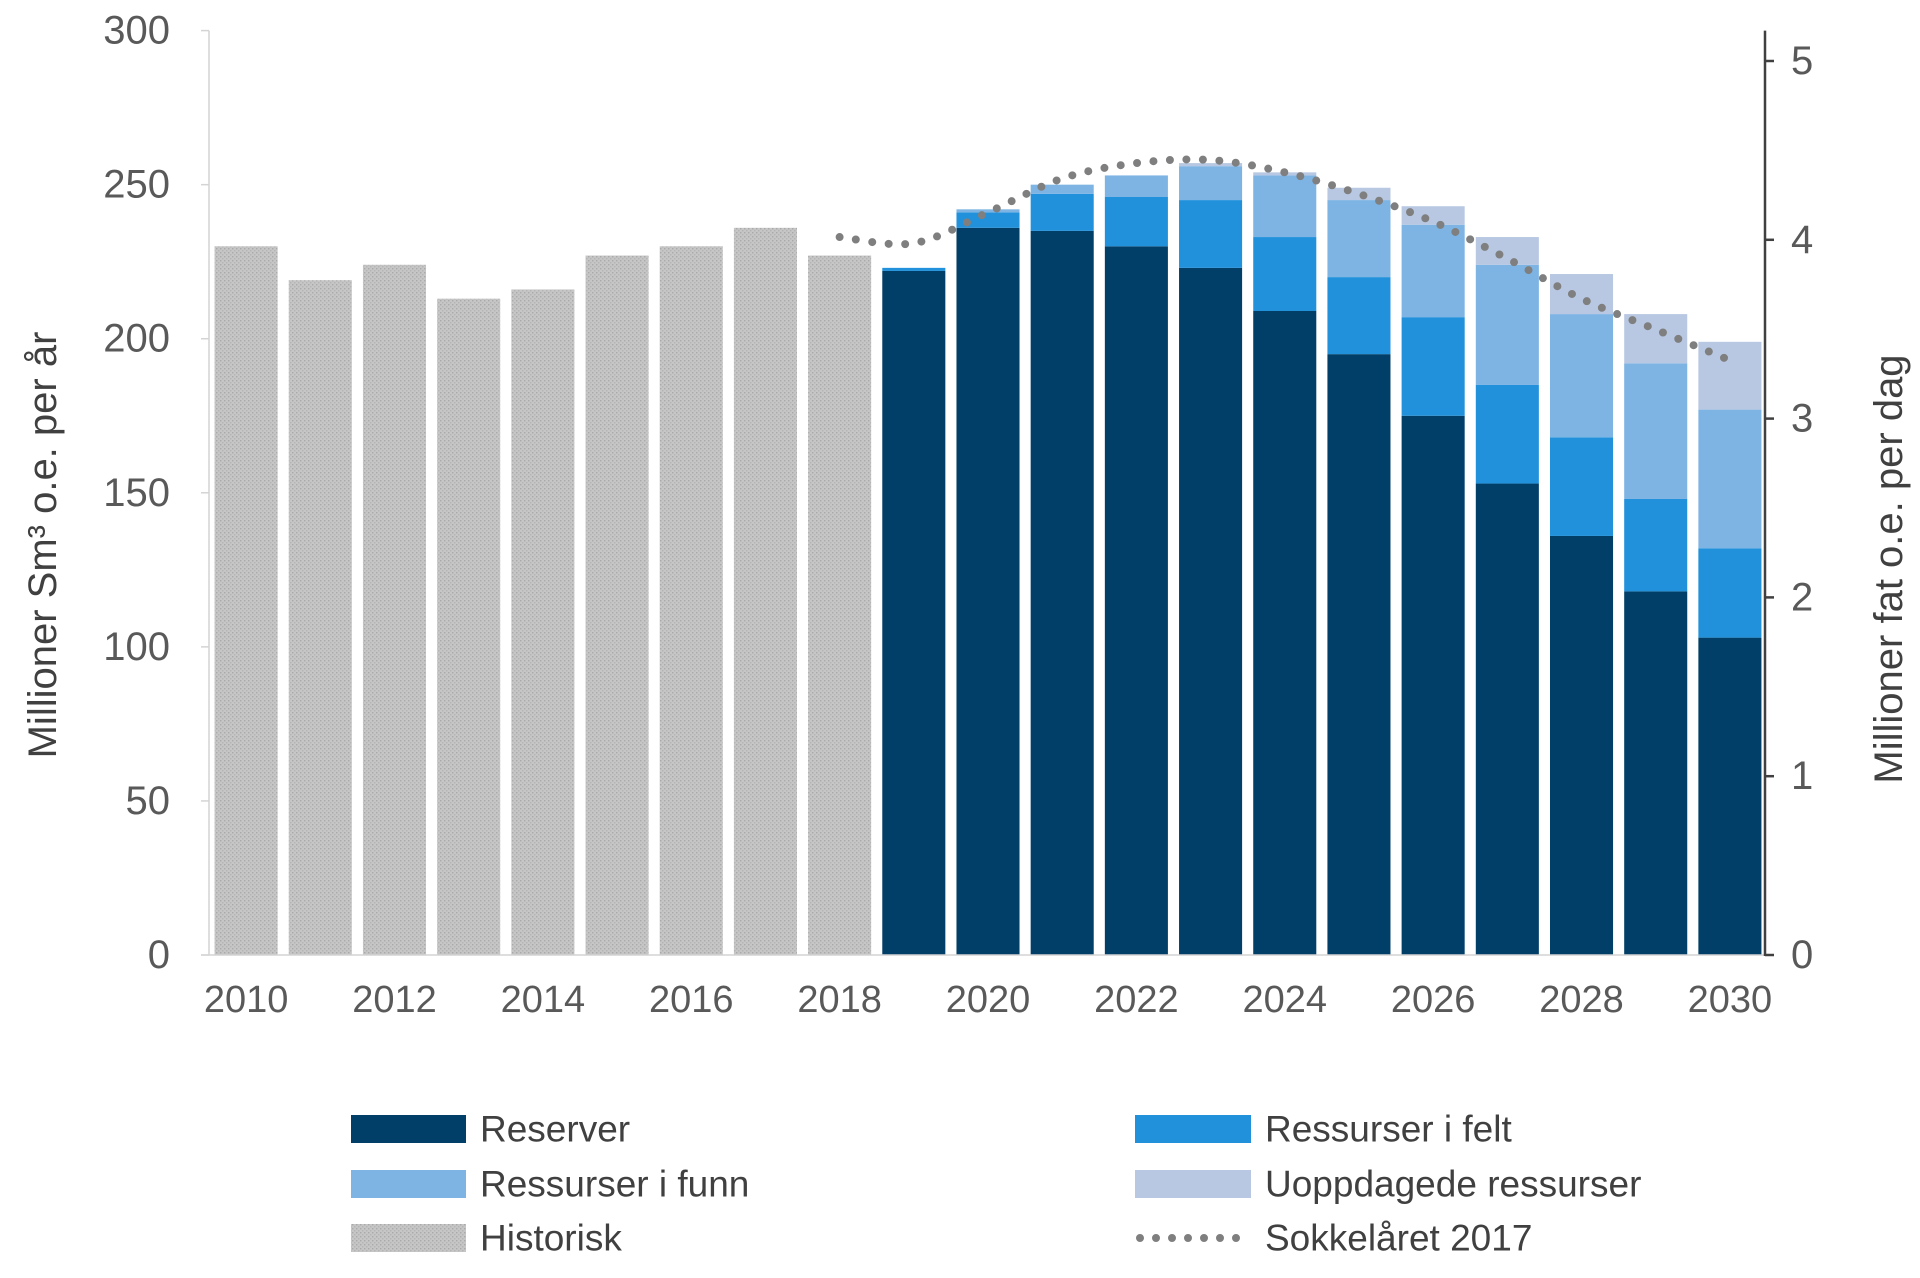 Image resolution: width=1920 pixels, height=1278 pixels. I want to click on bar-ressurser-i-felt-2019, so click(914, 269).